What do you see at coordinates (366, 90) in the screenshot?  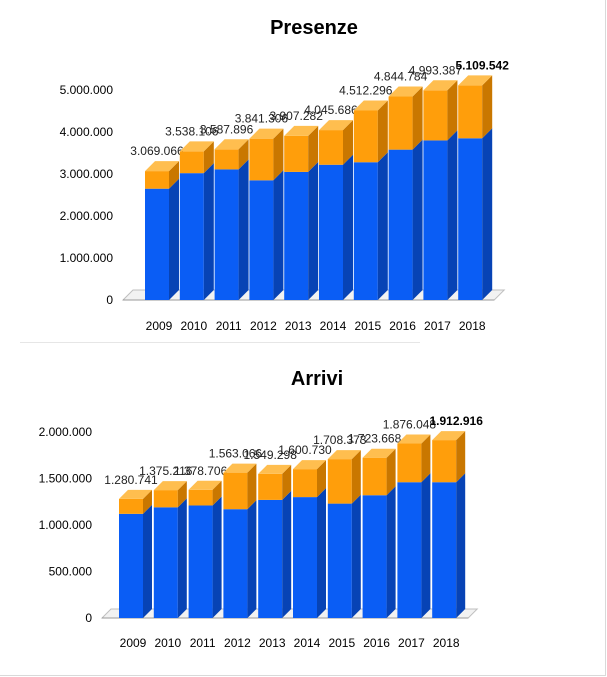 I see `presenze-data-label: 4.512.296` at bounding box center [366, 90].